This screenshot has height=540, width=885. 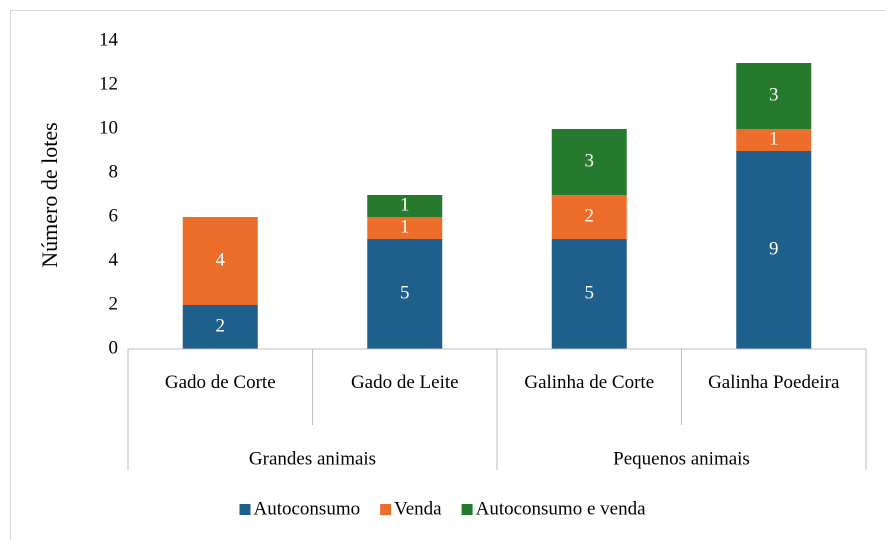 I want to click on data-label: 9, so click(x=774, y=248).